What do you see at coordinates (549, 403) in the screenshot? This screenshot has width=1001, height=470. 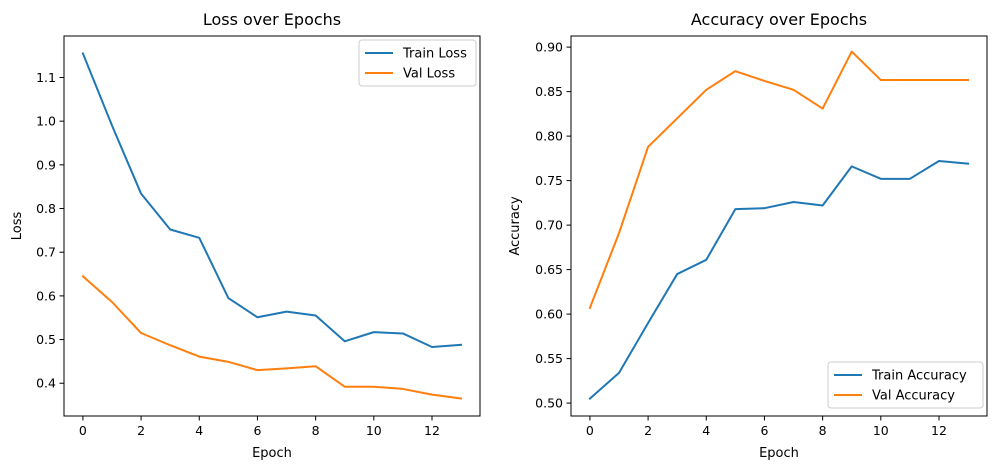 I see `y-tick-label: 0.50` at bounding box center [549, 403].